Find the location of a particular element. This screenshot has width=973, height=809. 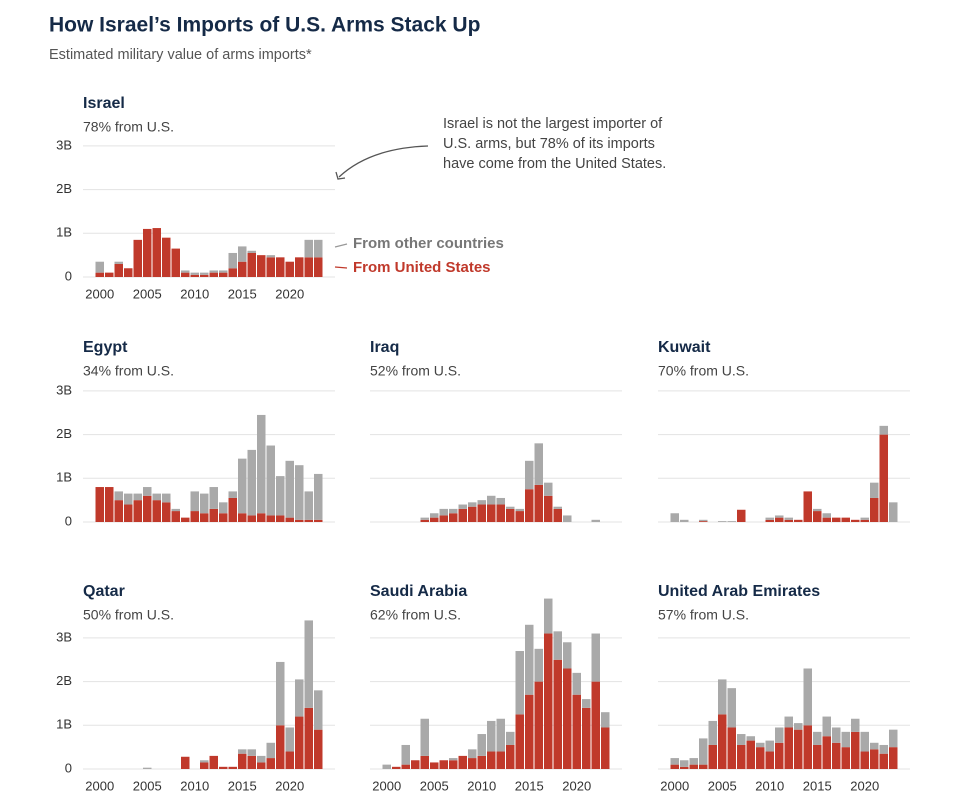

panel-title: Saudi Arabia is located at coordinates (418, 591).